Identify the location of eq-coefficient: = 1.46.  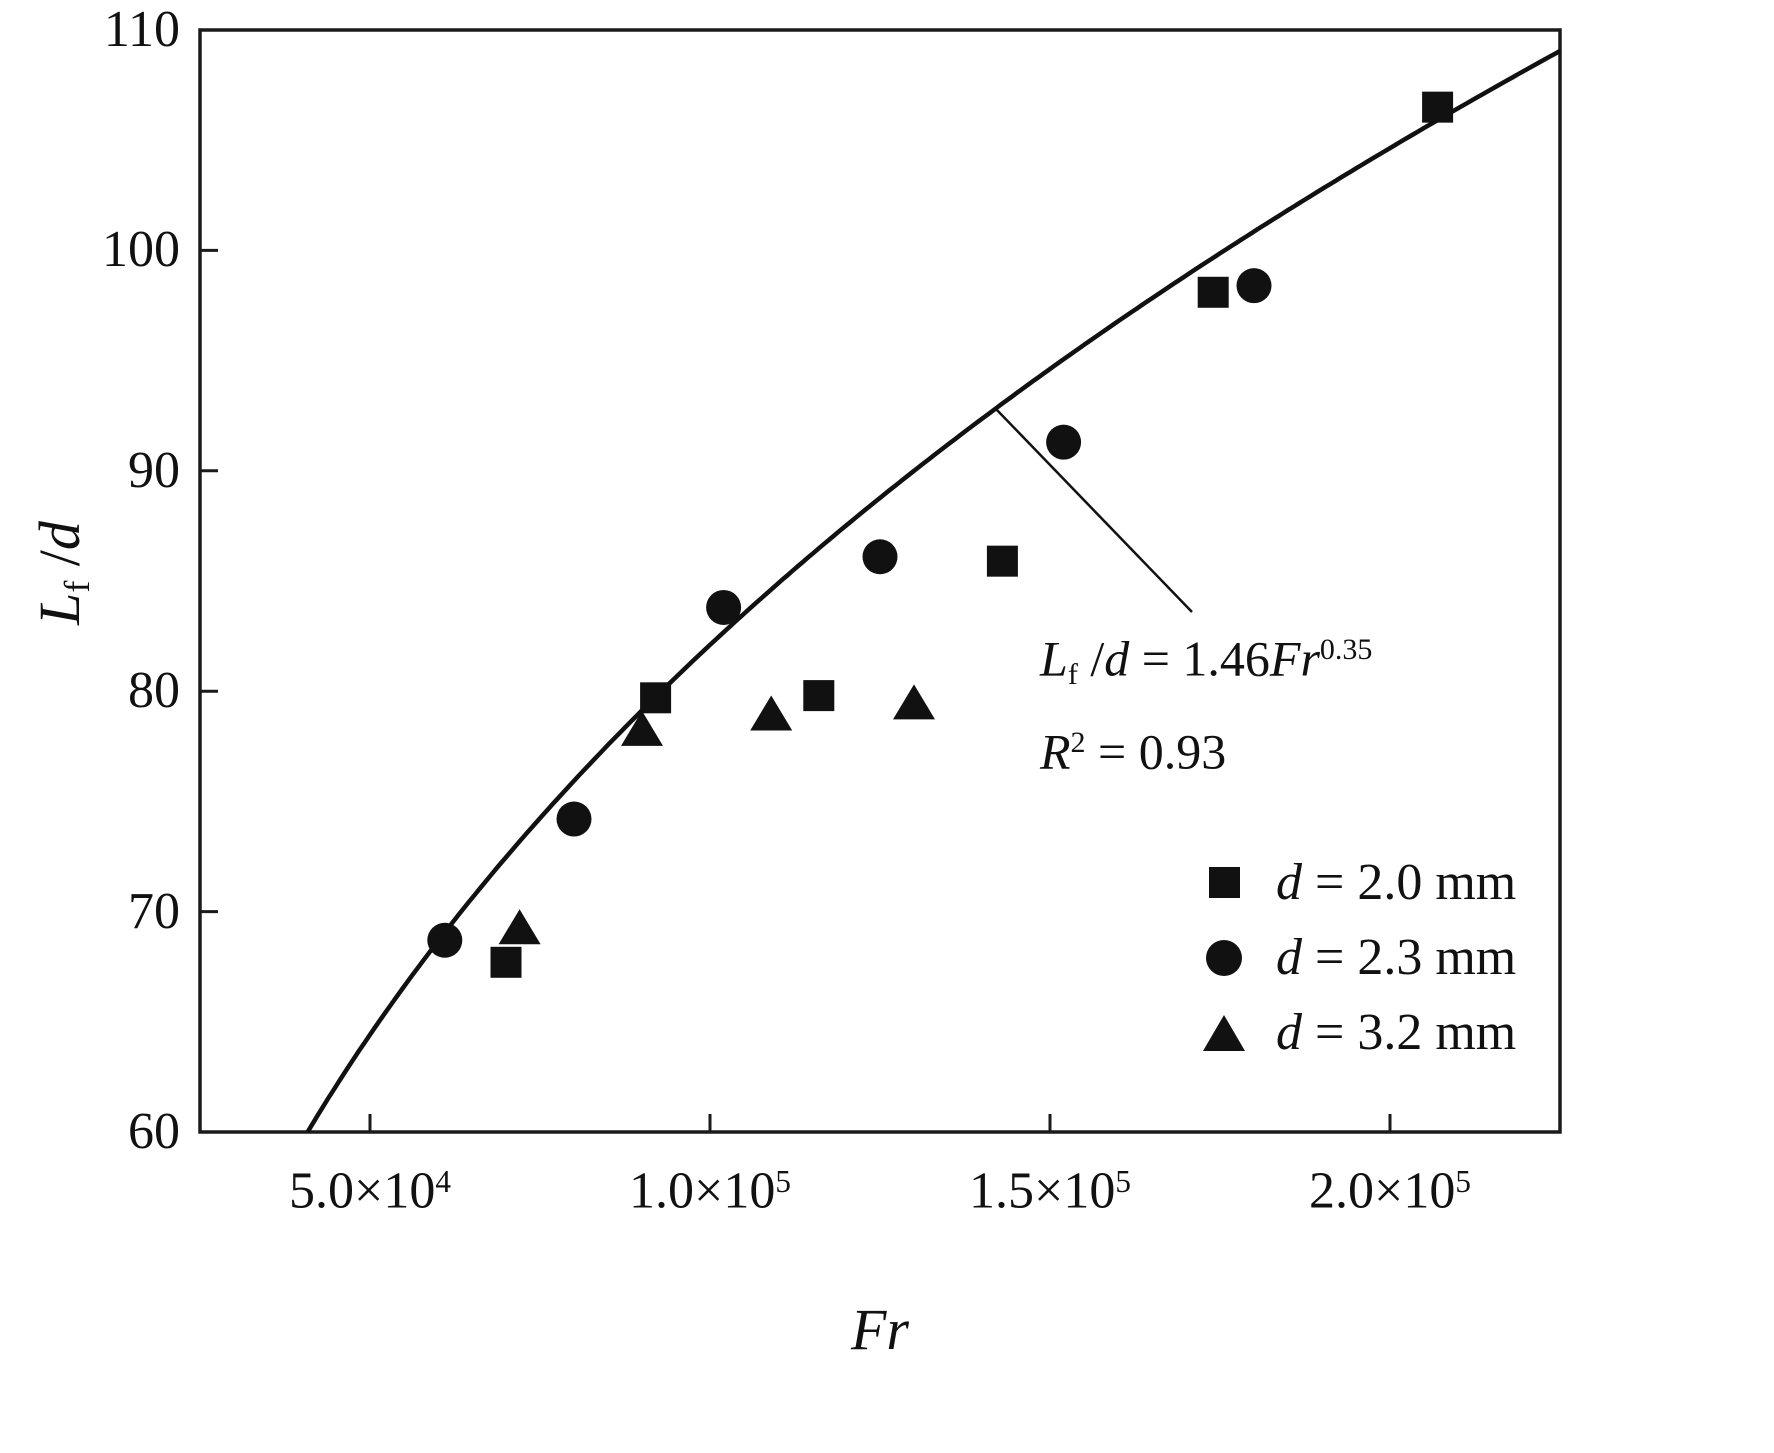
(1199, 658).